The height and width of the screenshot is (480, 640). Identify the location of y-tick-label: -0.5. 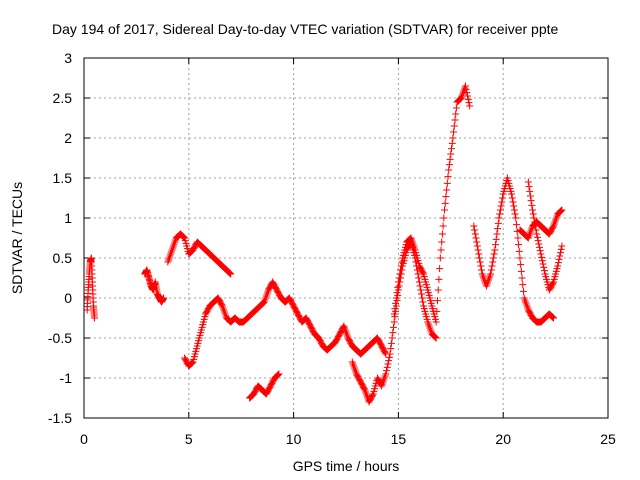
(60, 338).